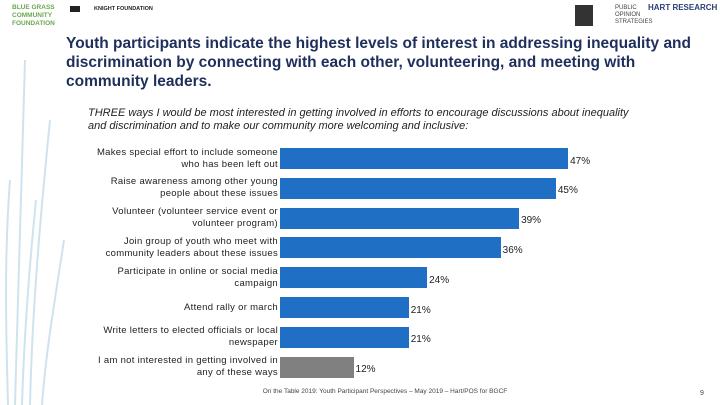  What do you see at coordinates (122, 9) in the screenshot?
I see `logo-knight: KNIGHT FOUNDATION` at bounding box center [122, 9].